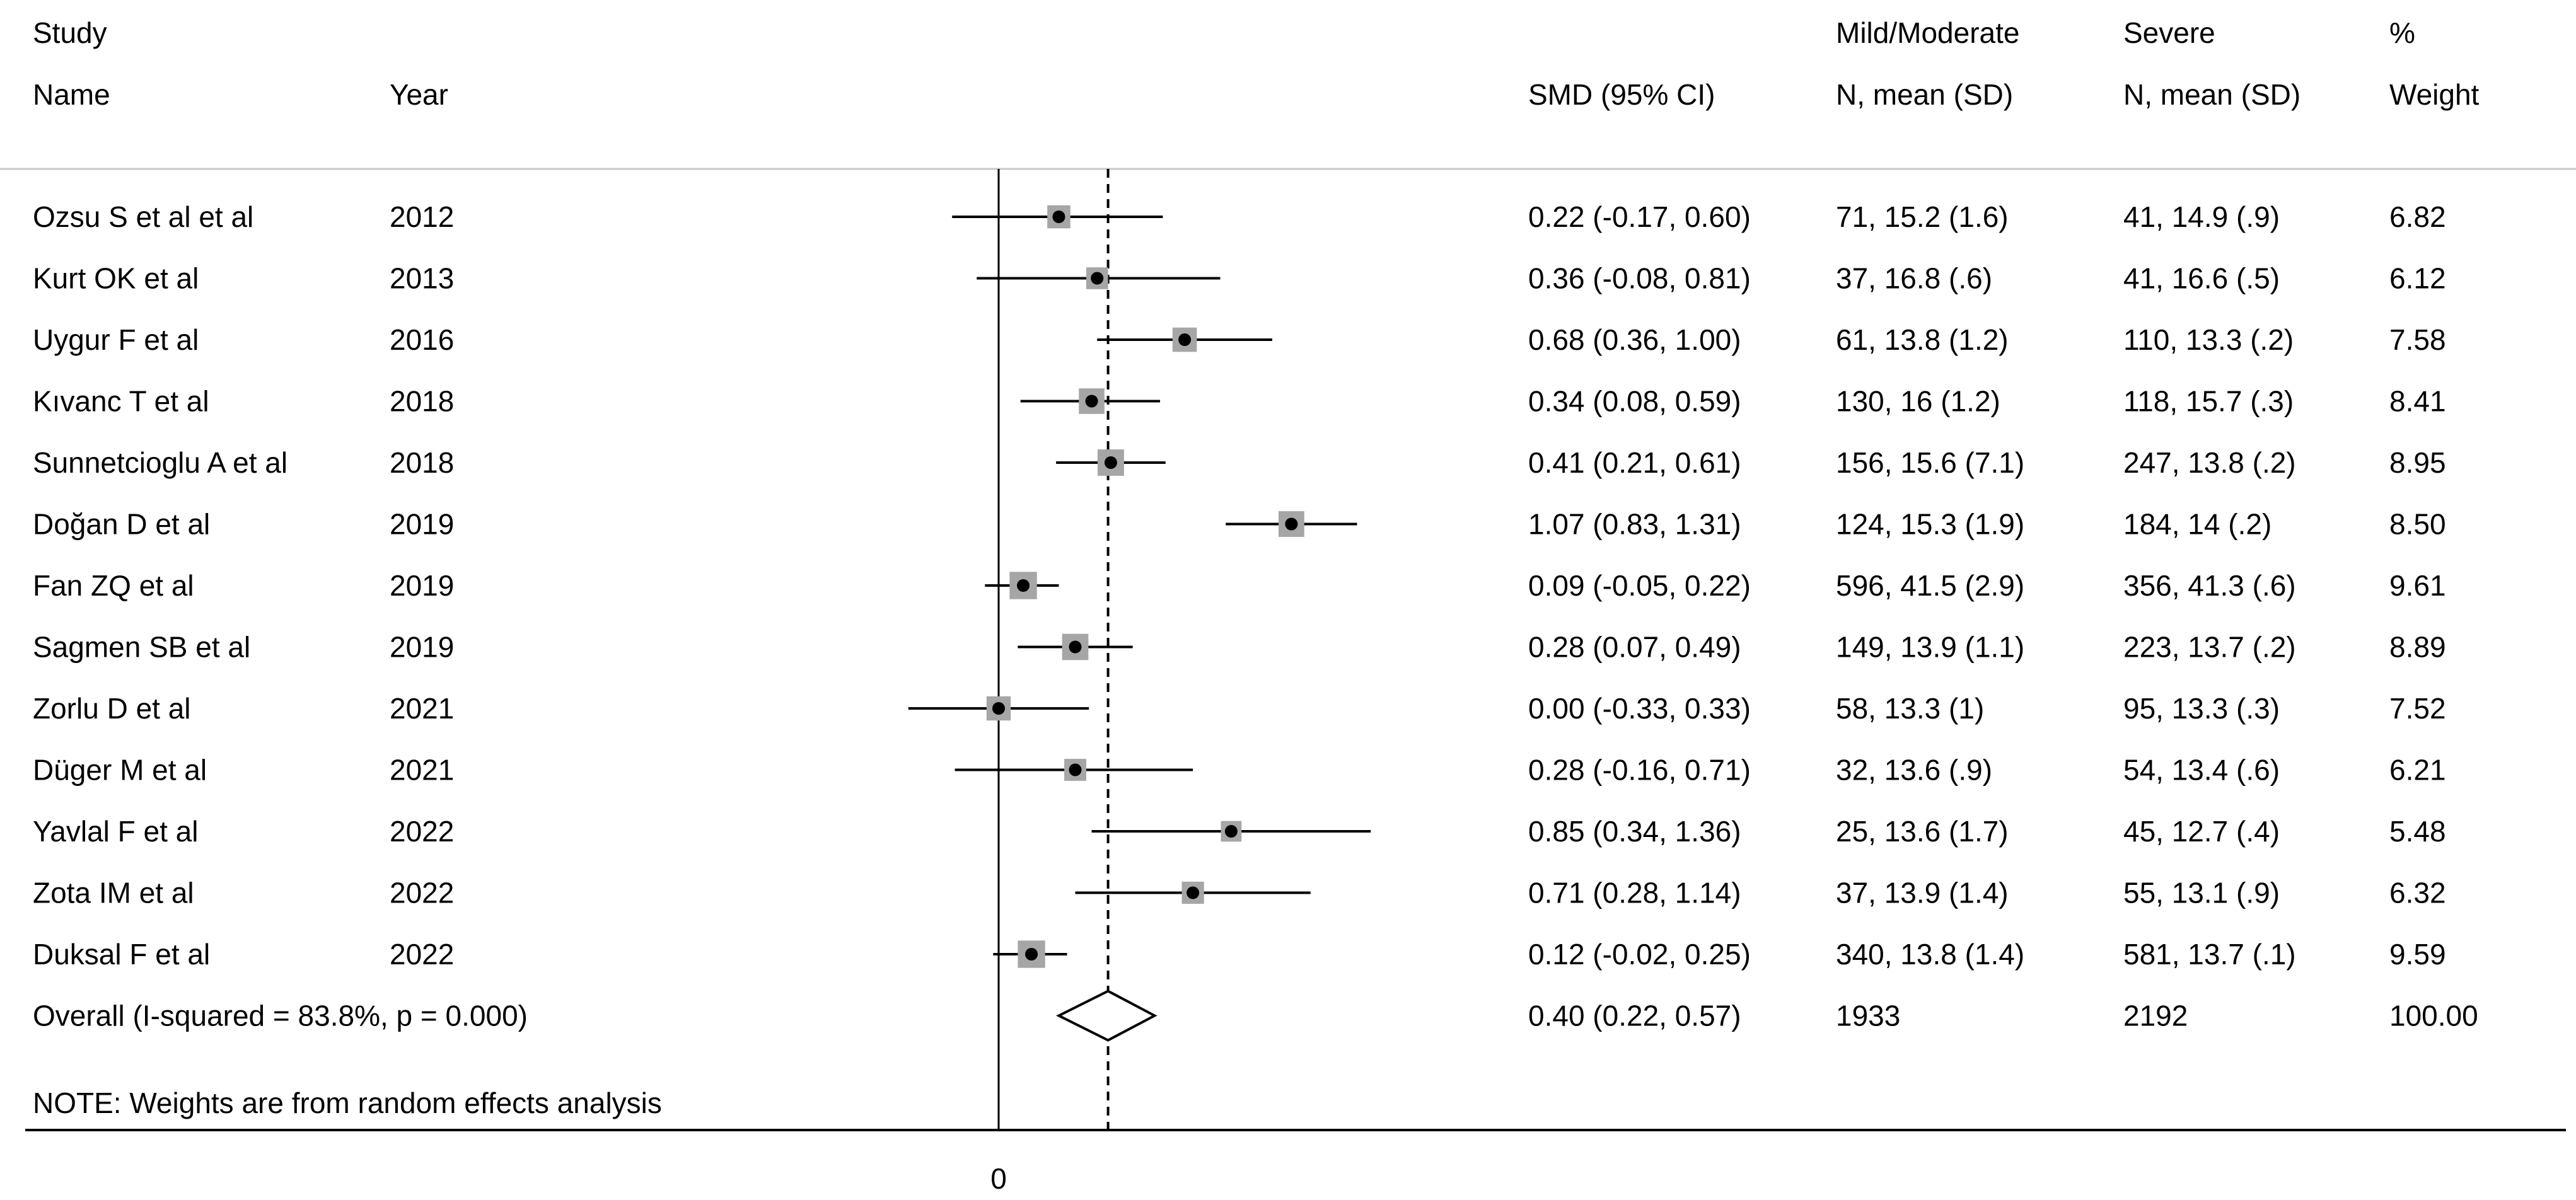 The width and height of the screenshot is (2576, 1200). What do you see at coordinates (2209, 462) in the screenshot?
I see `study-severe: 247, 13.8 (.2)` at bounding box center [2209, 462].